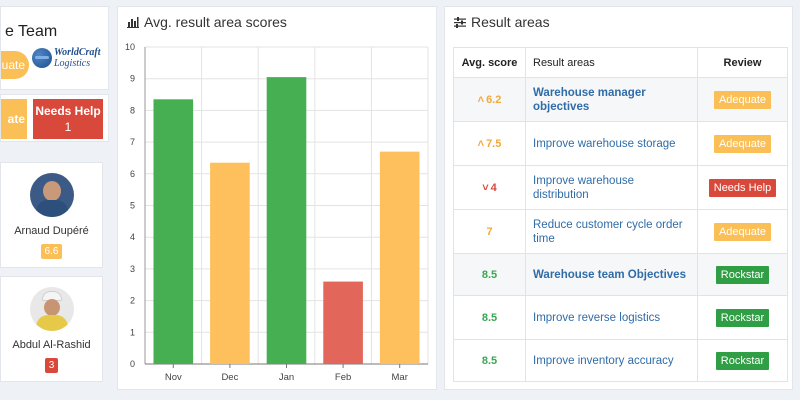  I want to click on x-tick-label: Mar, so click(400, 377).